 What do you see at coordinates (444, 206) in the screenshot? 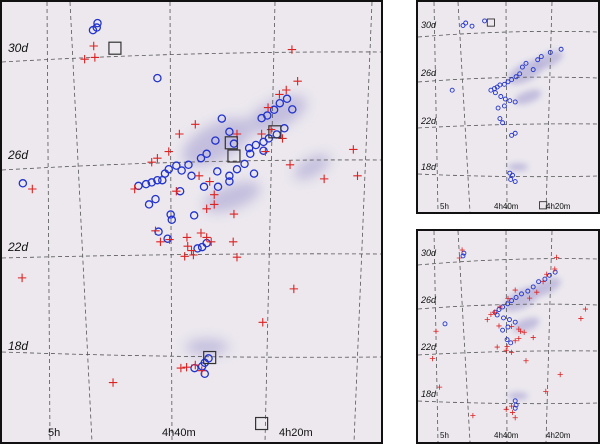
I see `x-tick-label: 5h` at bounding box center [444, 206].